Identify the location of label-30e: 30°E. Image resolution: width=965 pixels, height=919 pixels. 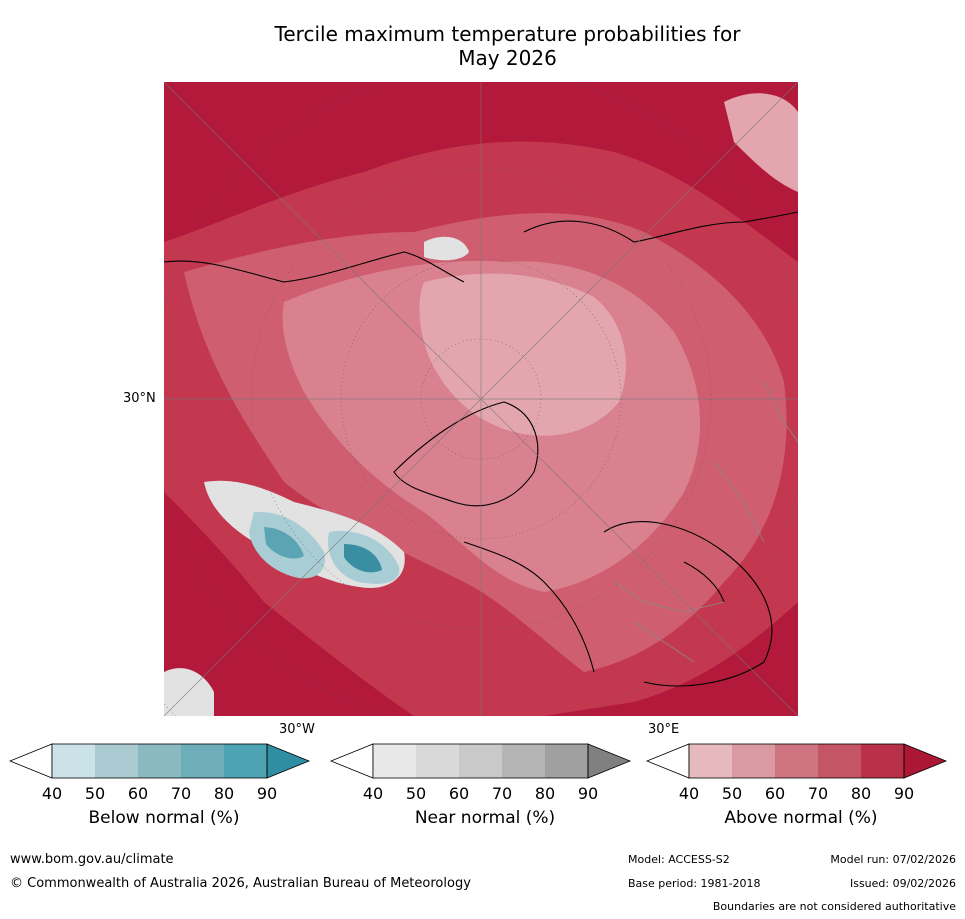
(664, 729).